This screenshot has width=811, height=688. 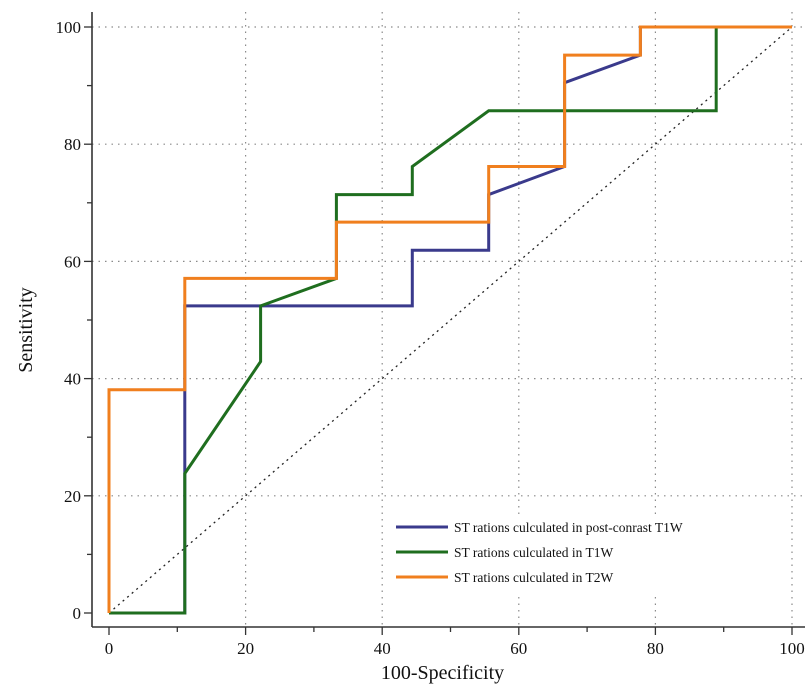 I want to click on y-tick-label-40: 40, so click(x=72, y=379).